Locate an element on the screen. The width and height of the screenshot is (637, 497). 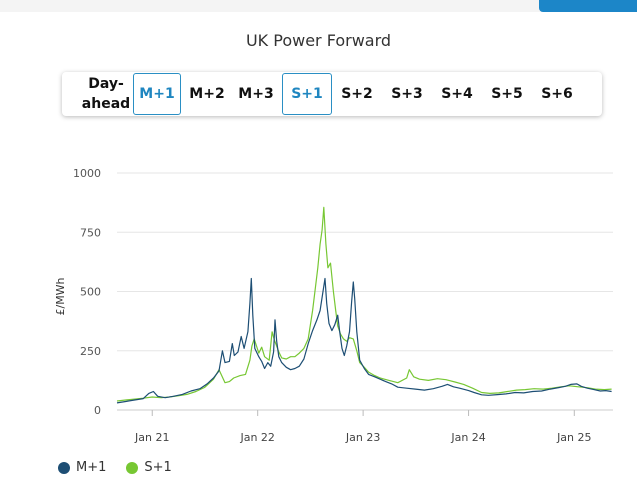
legend-item-m1: M+1 is located at coordinates (82, 467).